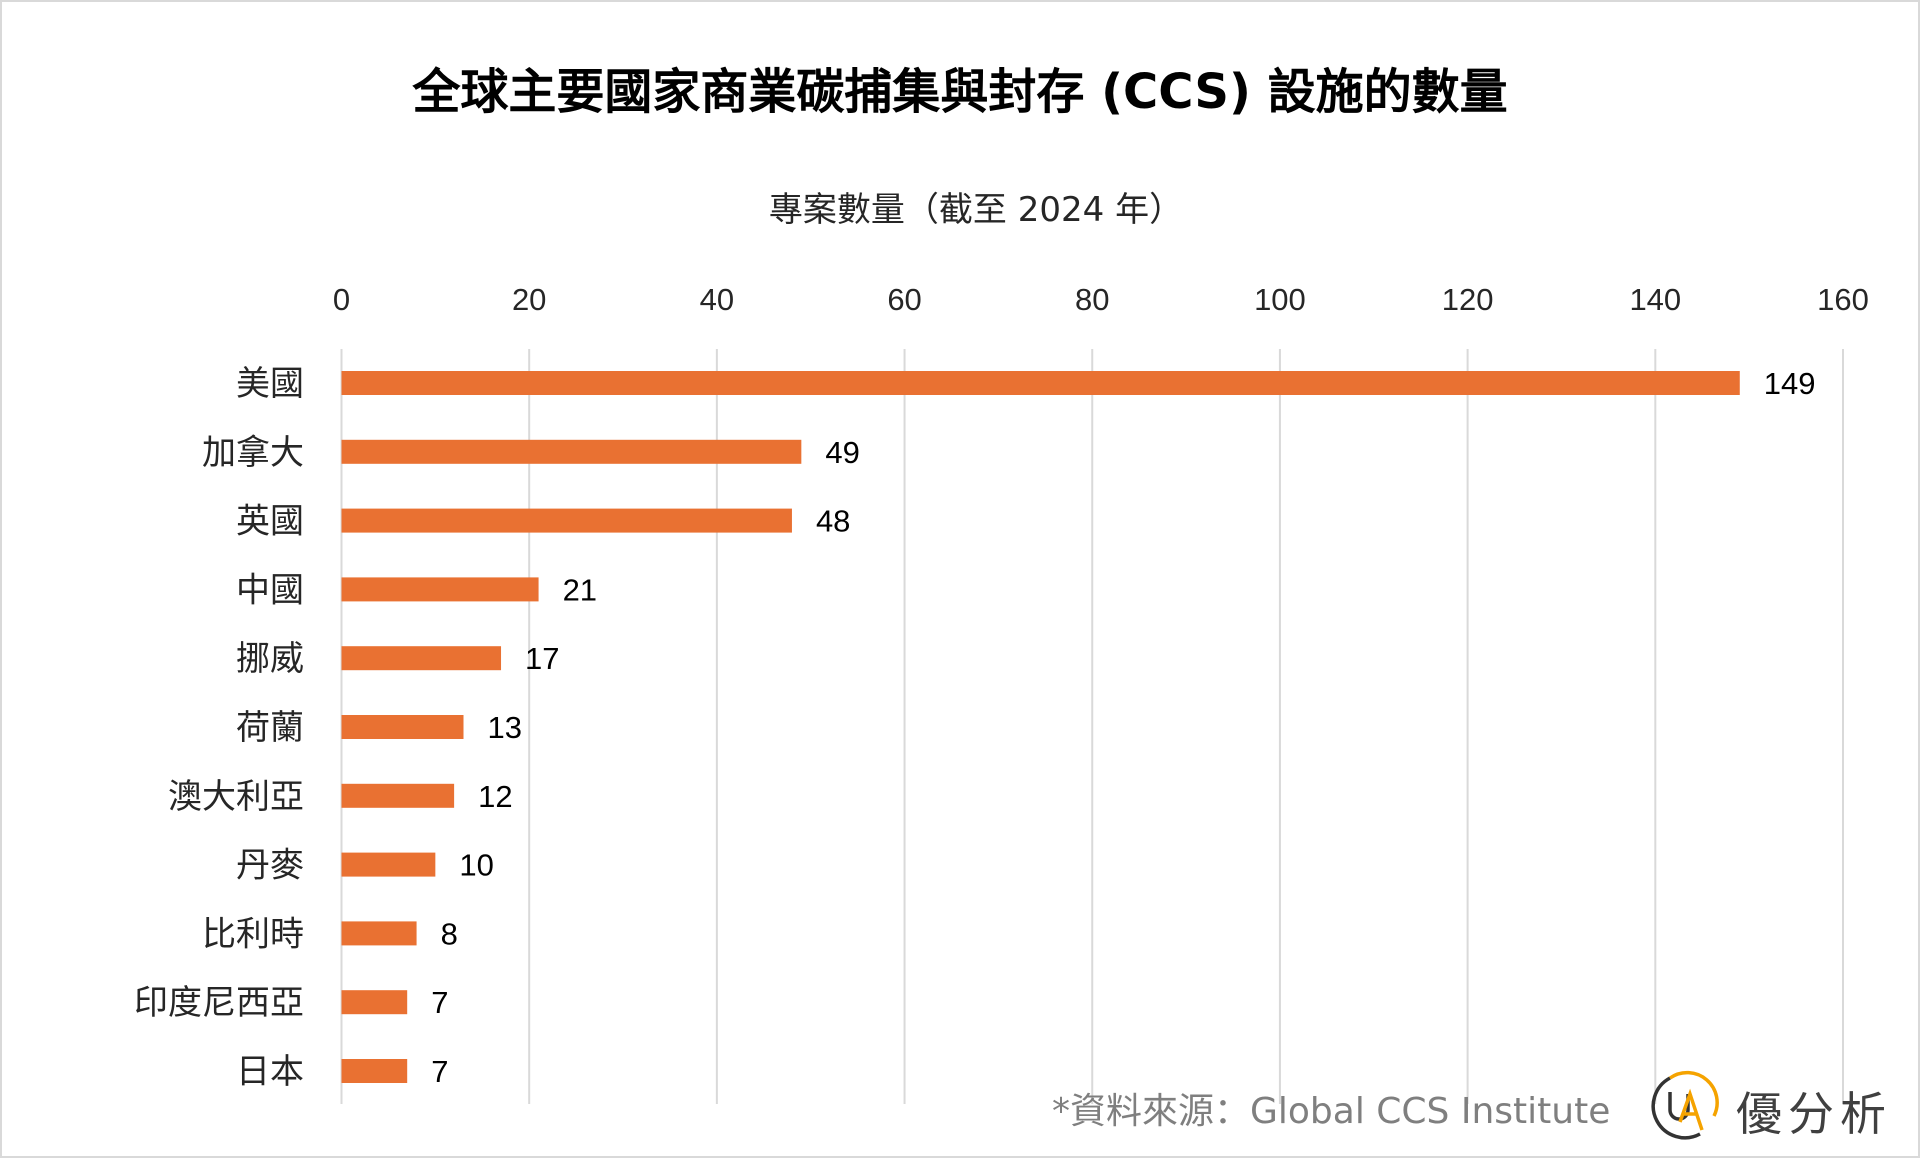 The height and width of the screenshot is (1158, 1920). Describe the element at coordinates (270, 384) in the screenshot. I see `category-label: 美國` at that location.